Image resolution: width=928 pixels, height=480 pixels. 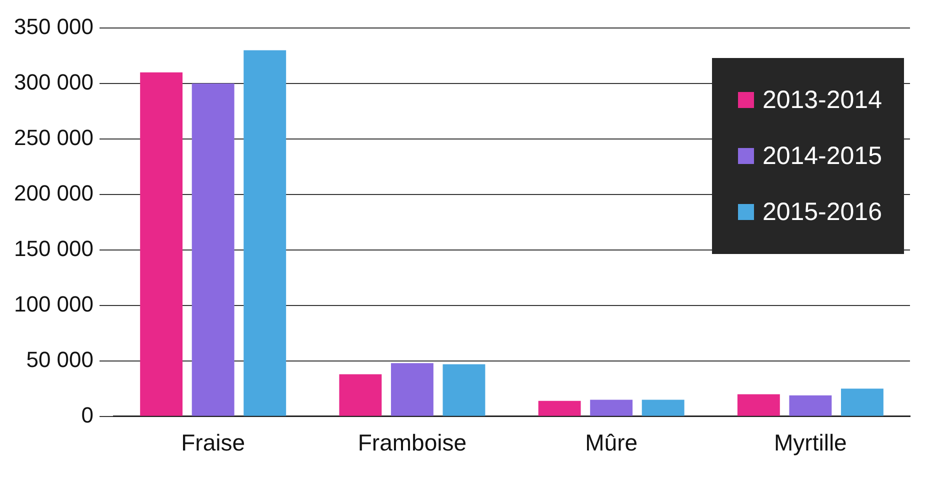 What do you see at coordinates (54, 82) in the screenshot?
I see `y-tick-label: 300 000` at bounding box center [54, 82].